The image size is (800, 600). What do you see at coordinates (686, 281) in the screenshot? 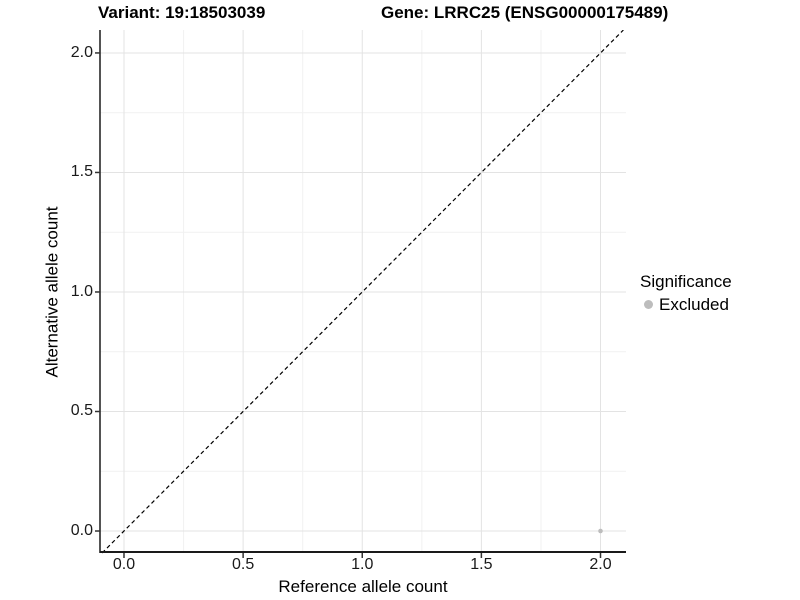
I see `legend-title: Significance` at bounding box center [686, 281].